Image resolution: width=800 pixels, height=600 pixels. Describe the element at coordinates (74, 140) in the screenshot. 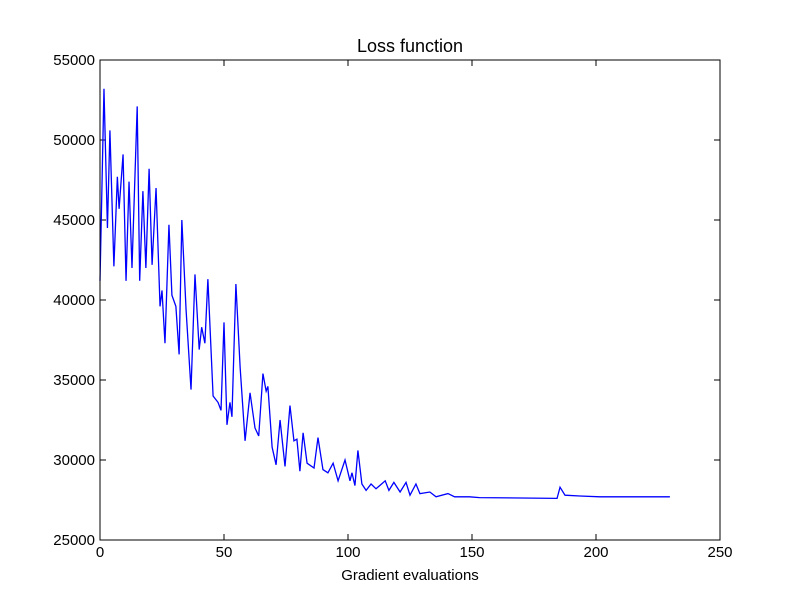

I see `y-tick-label: 50000` at that location.